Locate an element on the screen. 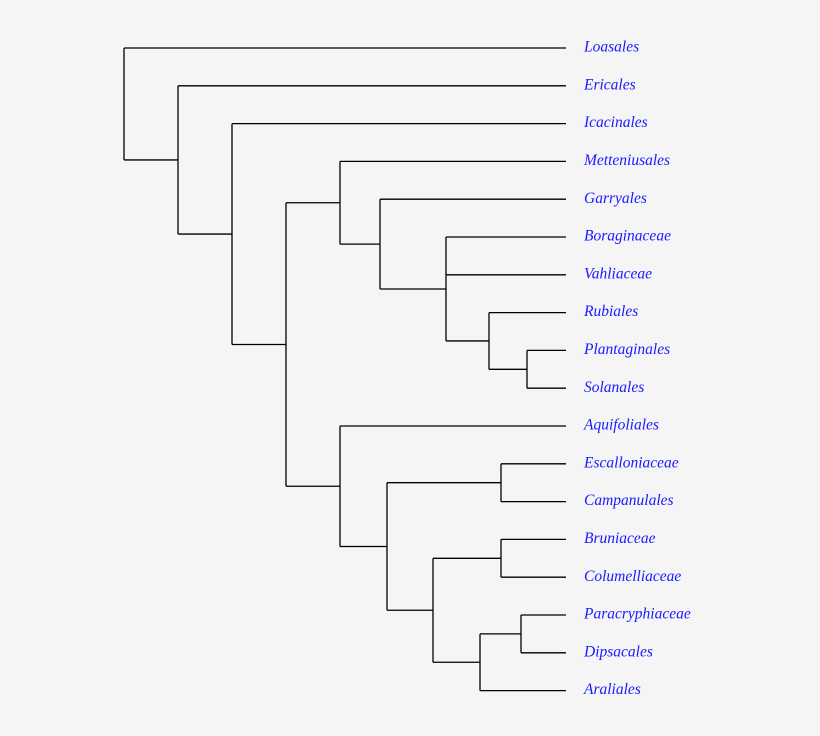 The width and height of the screenshot is (820, 736). taxon-label: Escalloniaceae is located at coordinates (631, 462).